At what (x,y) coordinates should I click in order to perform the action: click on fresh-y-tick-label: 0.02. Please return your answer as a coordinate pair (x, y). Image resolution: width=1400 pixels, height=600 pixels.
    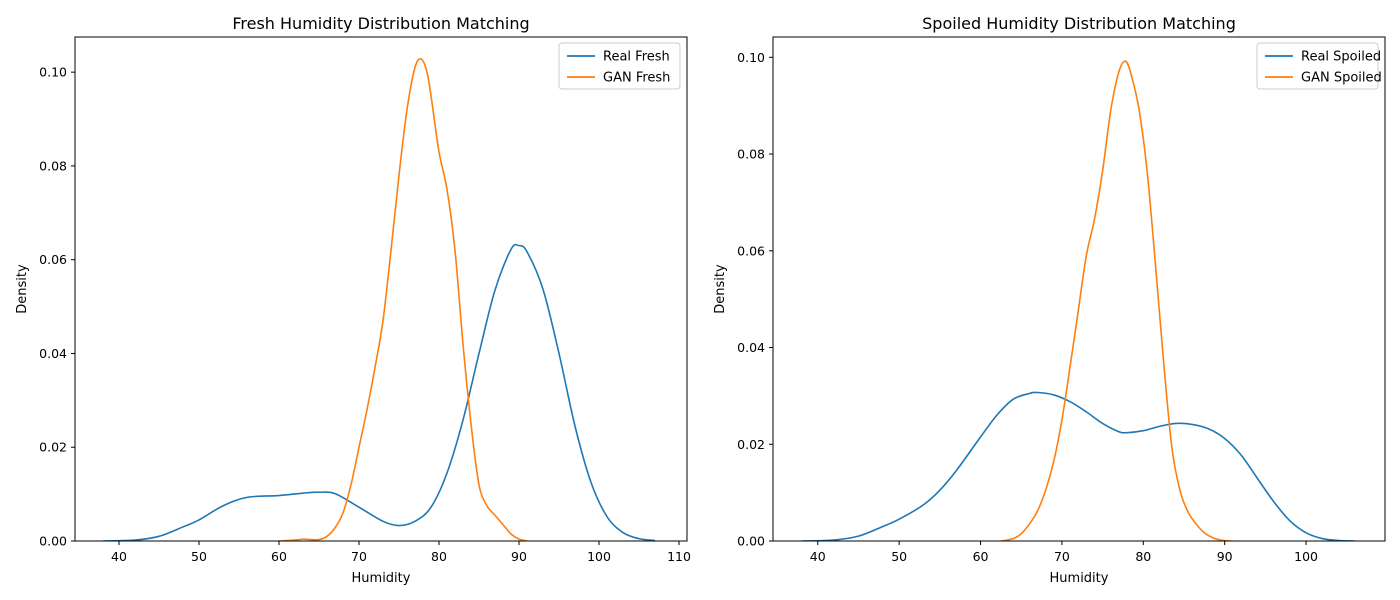
    Looking at the image, I should click on (53, 447).